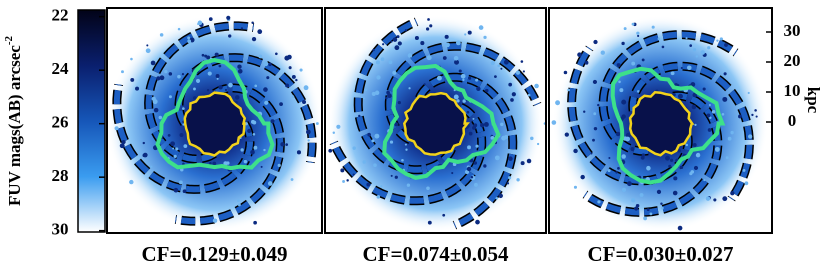  What do you see at coordinates (215, 254) in the screenshot?
I see `panel-caption: CF=0.129±0.049` at bounding box center [215, 254].